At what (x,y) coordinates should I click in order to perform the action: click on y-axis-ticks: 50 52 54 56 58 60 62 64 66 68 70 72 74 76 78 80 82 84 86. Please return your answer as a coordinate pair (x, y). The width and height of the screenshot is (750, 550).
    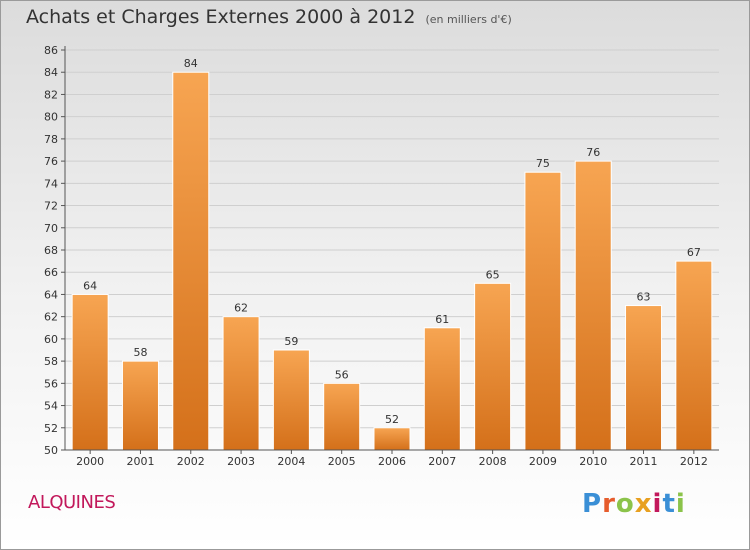
    Looking at the image, I should click on (54, 250).